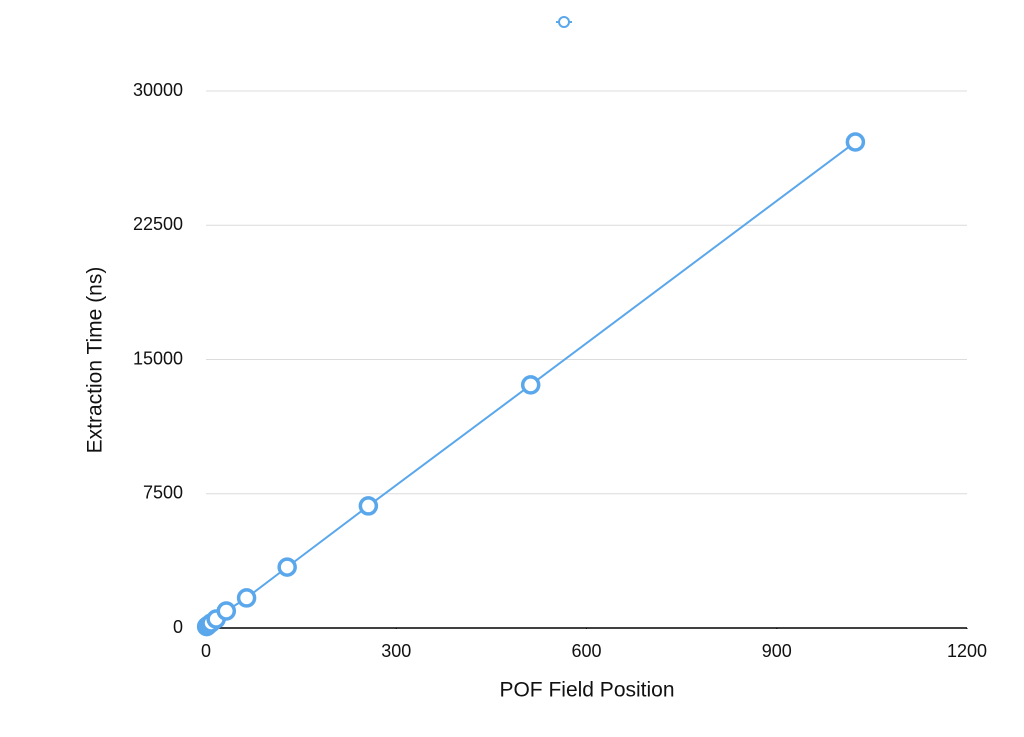  What do you see at coordinates (586, 690) in the screenshot?
I see `x-axis-label: POF Field Position` at bounding box center [586, 690].